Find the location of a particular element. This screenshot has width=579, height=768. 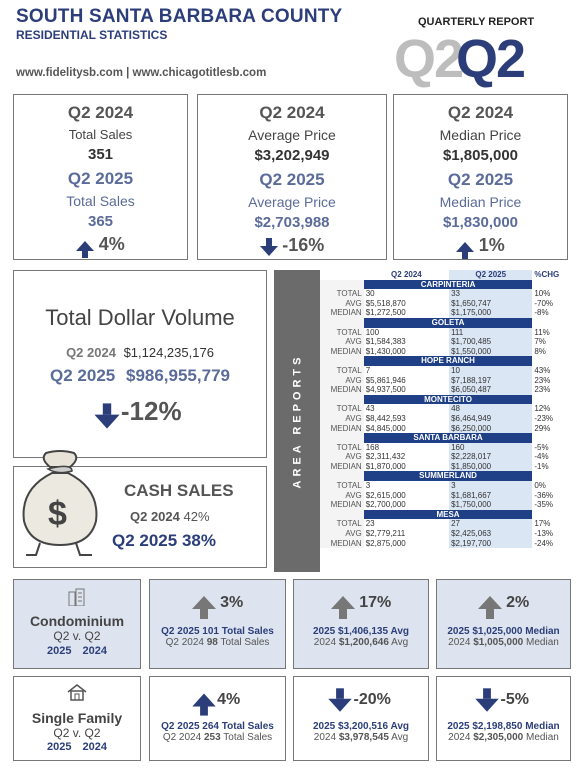

area-row: AVG $2,311,432 $2,228,017 -4% is located at coordinates (447, 457).